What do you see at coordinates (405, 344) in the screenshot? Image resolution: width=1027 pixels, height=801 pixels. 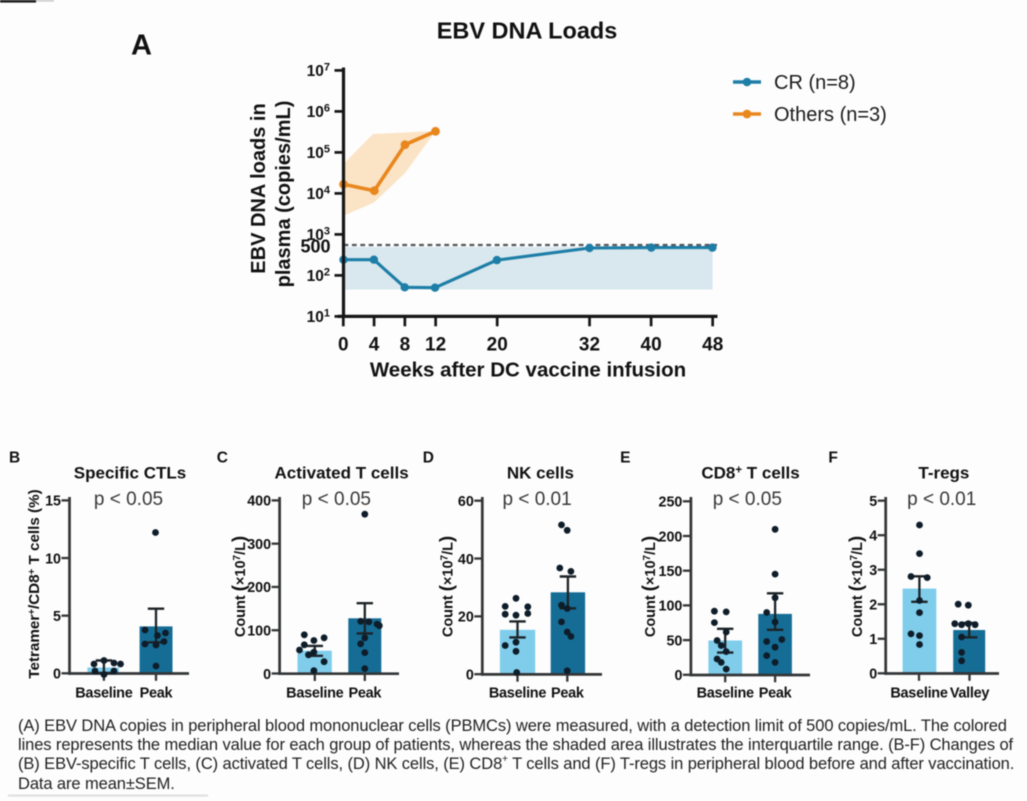 I see `svg-text: 8` at bounding box center [405, 344].